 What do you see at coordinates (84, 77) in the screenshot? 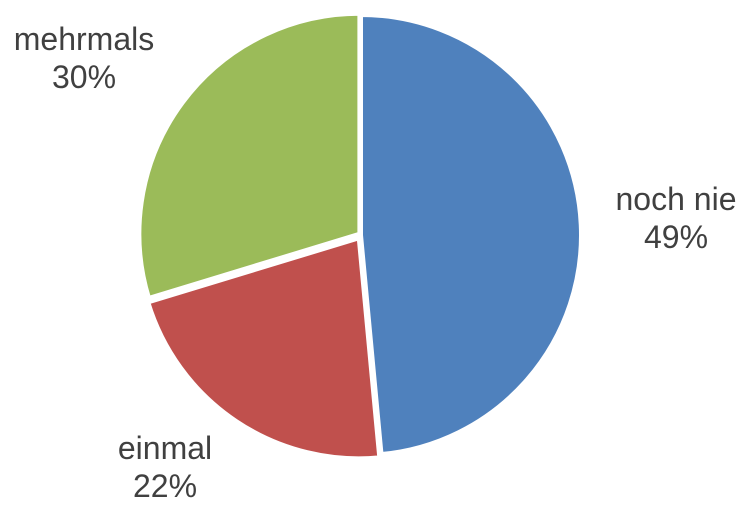
I see `slice-value-mehrmals: 30%` at bounding box center [84, 77].